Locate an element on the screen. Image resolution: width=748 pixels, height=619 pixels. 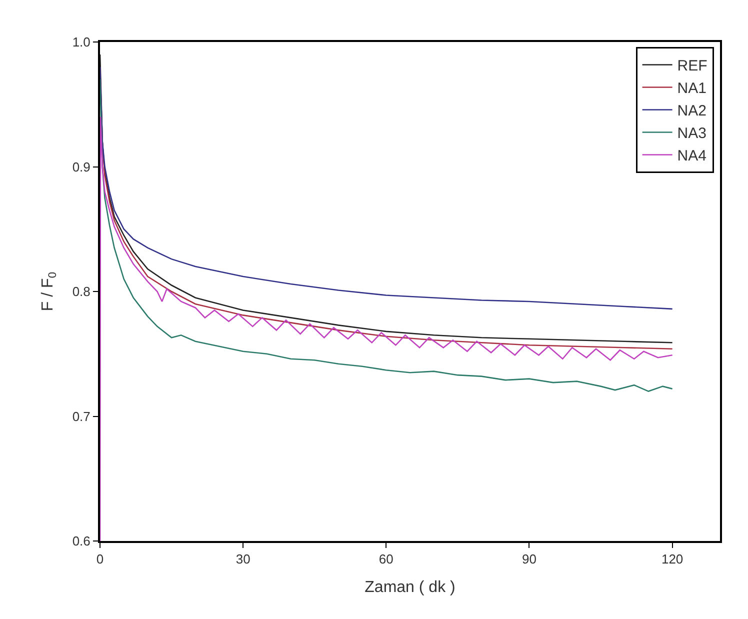
x-tick-label: 120 is located at coordinates (672, 559).